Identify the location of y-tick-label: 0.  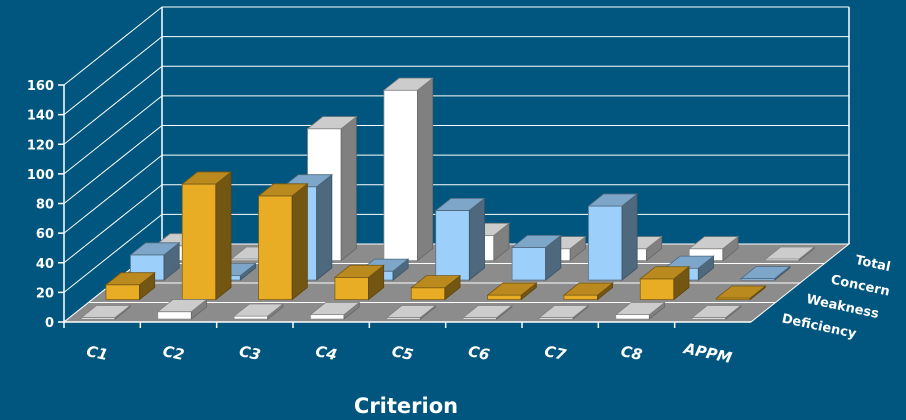
(49, 323).